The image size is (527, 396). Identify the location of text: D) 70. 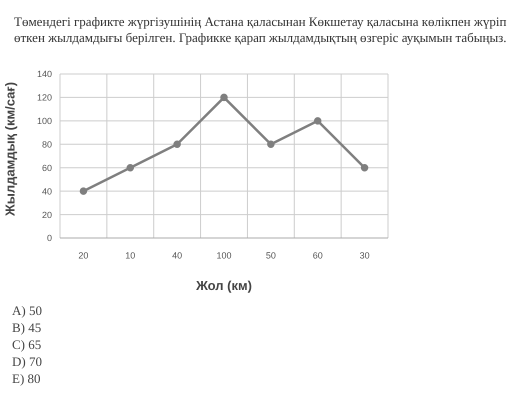
(27, 361).